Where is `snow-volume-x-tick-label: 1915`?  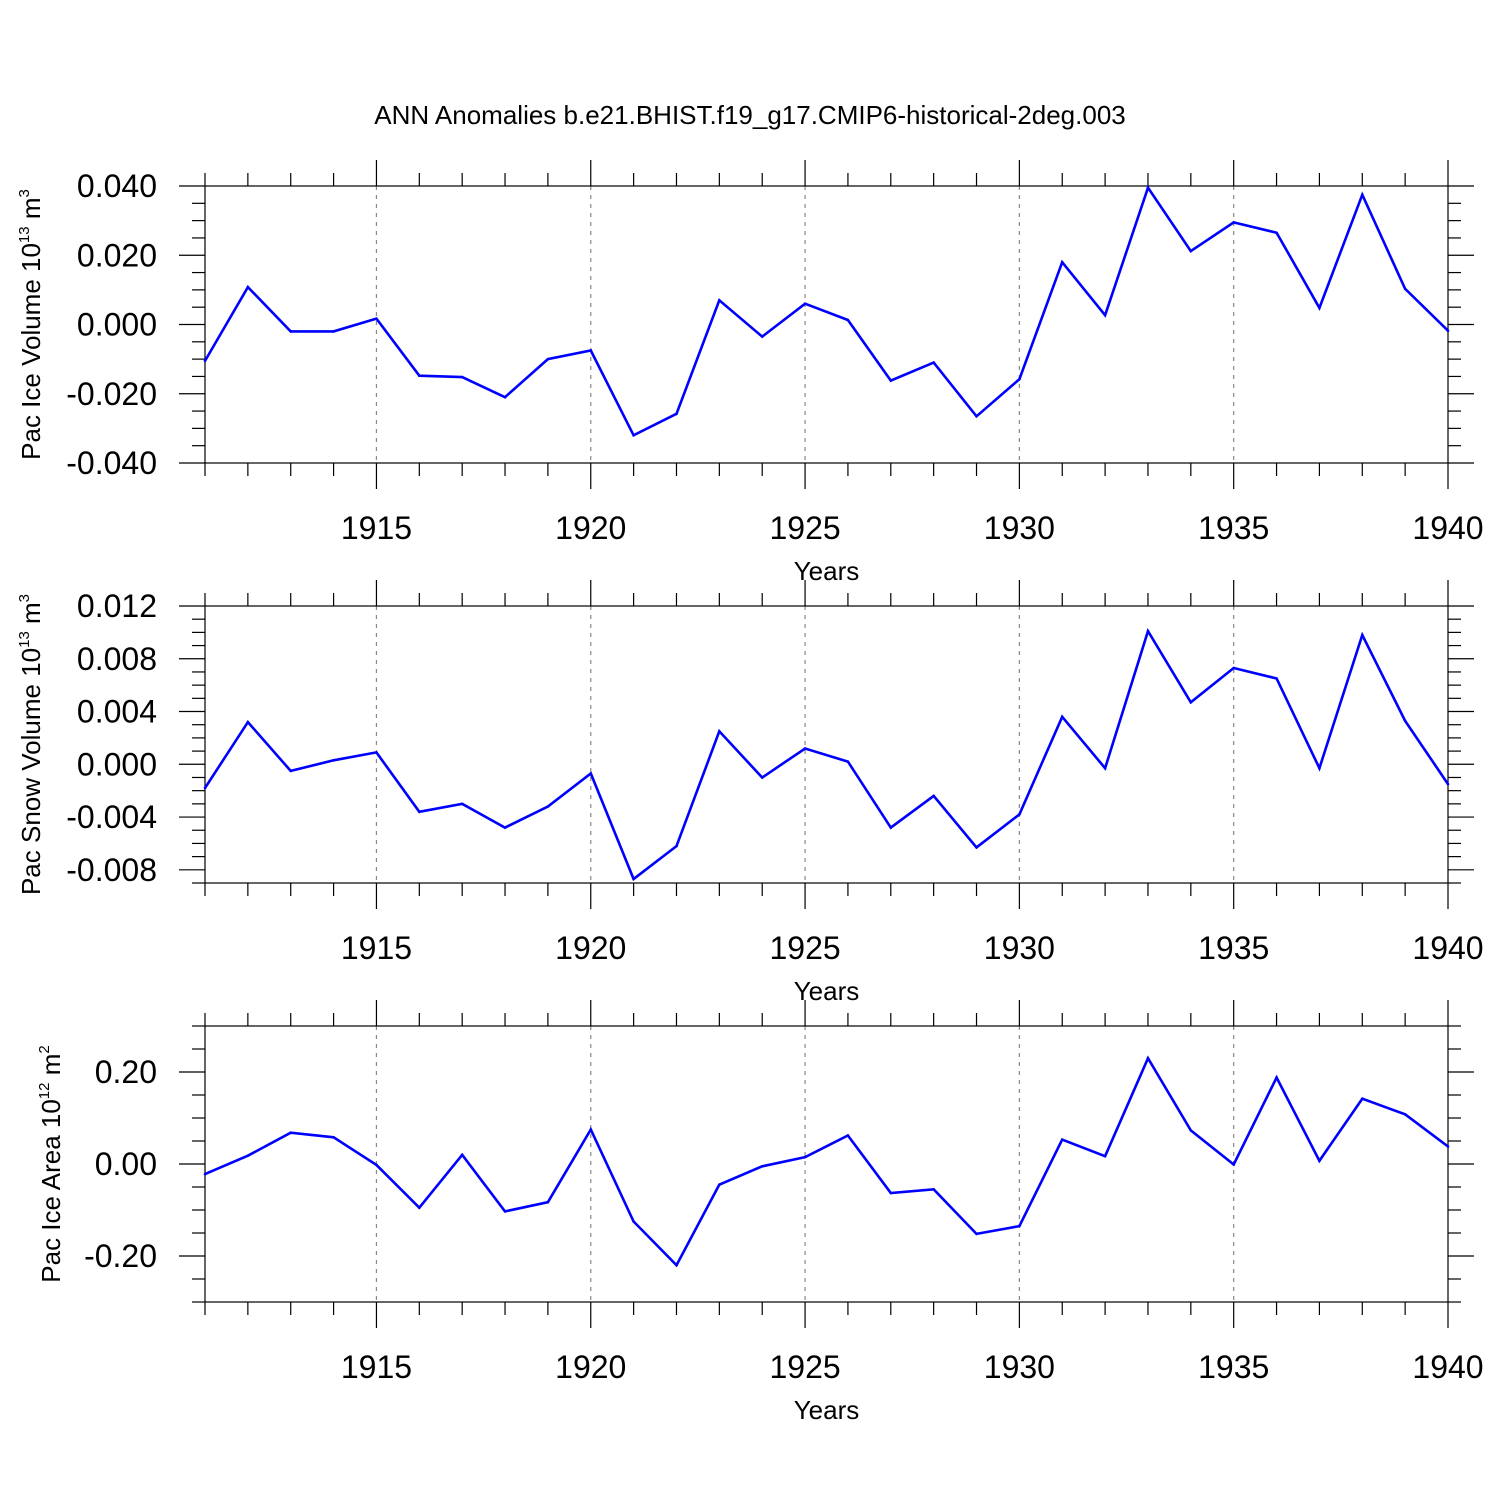
snow-volume-x-tick-label: 1915 is located at coordinates (376, 948).